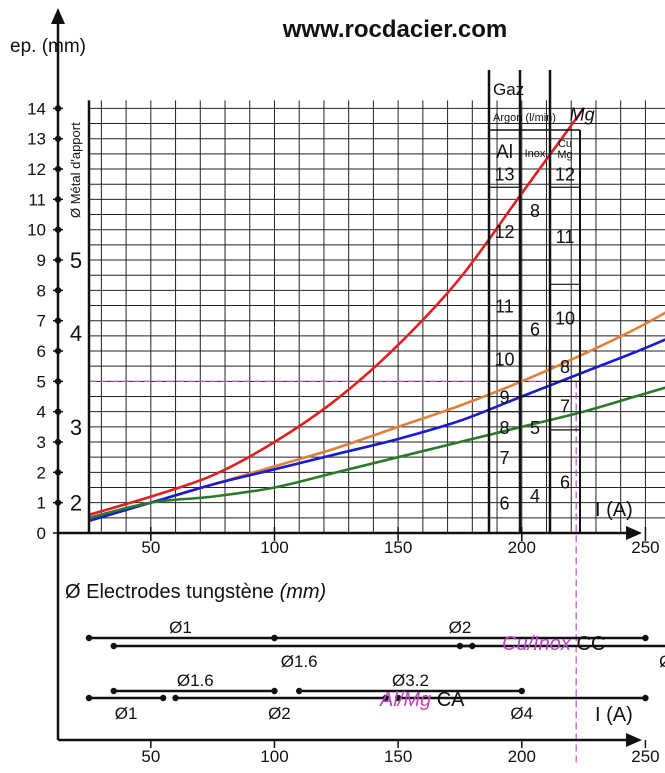  Describe the element at coordinates (41, 472) in the screenshot. I see `y-tick-label: 2` at that location.